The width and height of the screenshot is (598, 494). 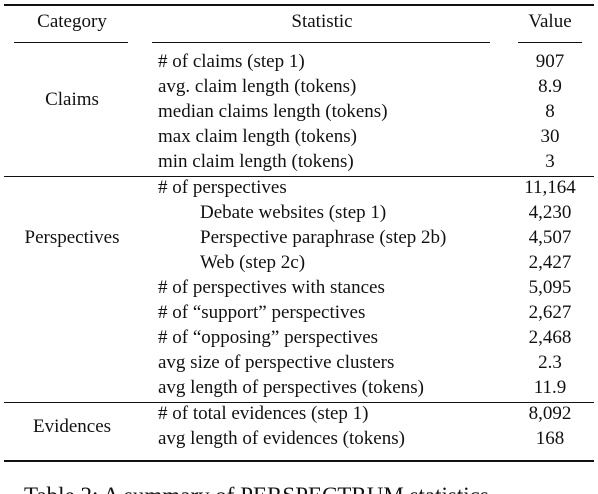 What do you see at coordinates (550, 161) in the screenshot?
I see `value-cell: 3` at bounding box center [550, 161].